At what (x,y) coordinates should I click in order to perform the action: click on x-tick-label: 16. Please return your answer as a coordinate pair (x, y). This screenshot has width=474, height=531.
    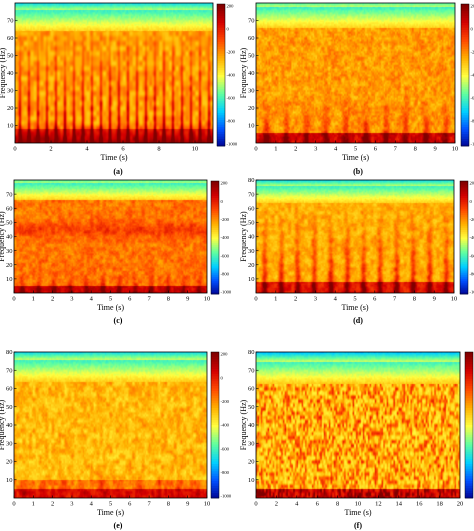
    Looking at the image, I should click on (419, 504).